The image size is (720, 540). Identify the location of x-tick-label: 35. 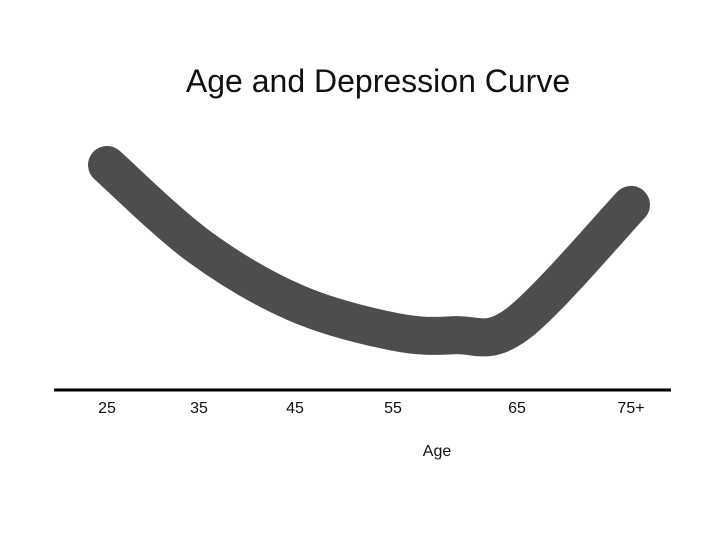
(199, 408).